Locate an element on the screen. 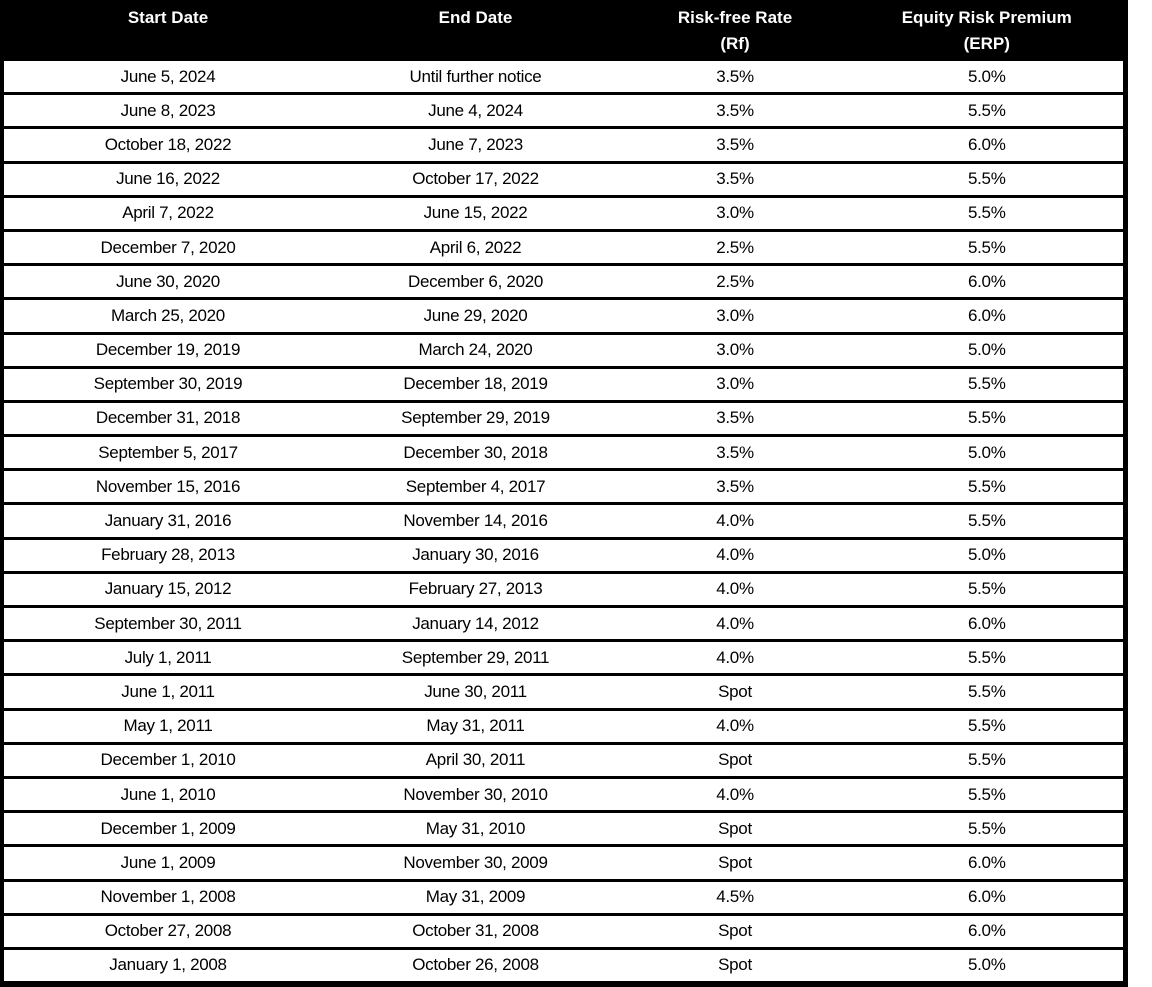  cell-end-date: February 27, 2013 is located at coordinates (475, 588).